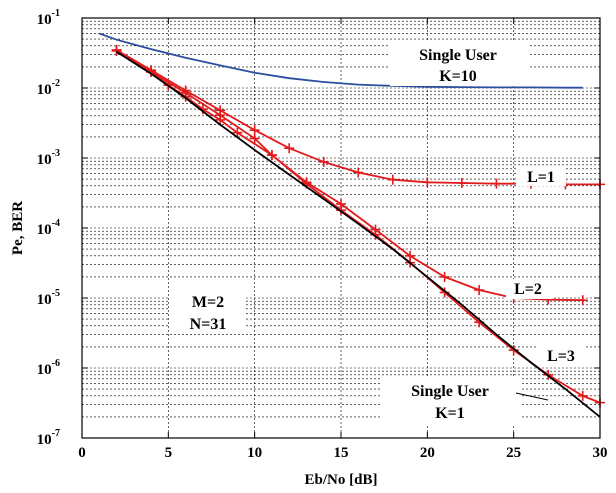  Describe the element at coordinates (48, 438) in the screenshot. I see `y-tick-label: 10⁻⁷` at that location.